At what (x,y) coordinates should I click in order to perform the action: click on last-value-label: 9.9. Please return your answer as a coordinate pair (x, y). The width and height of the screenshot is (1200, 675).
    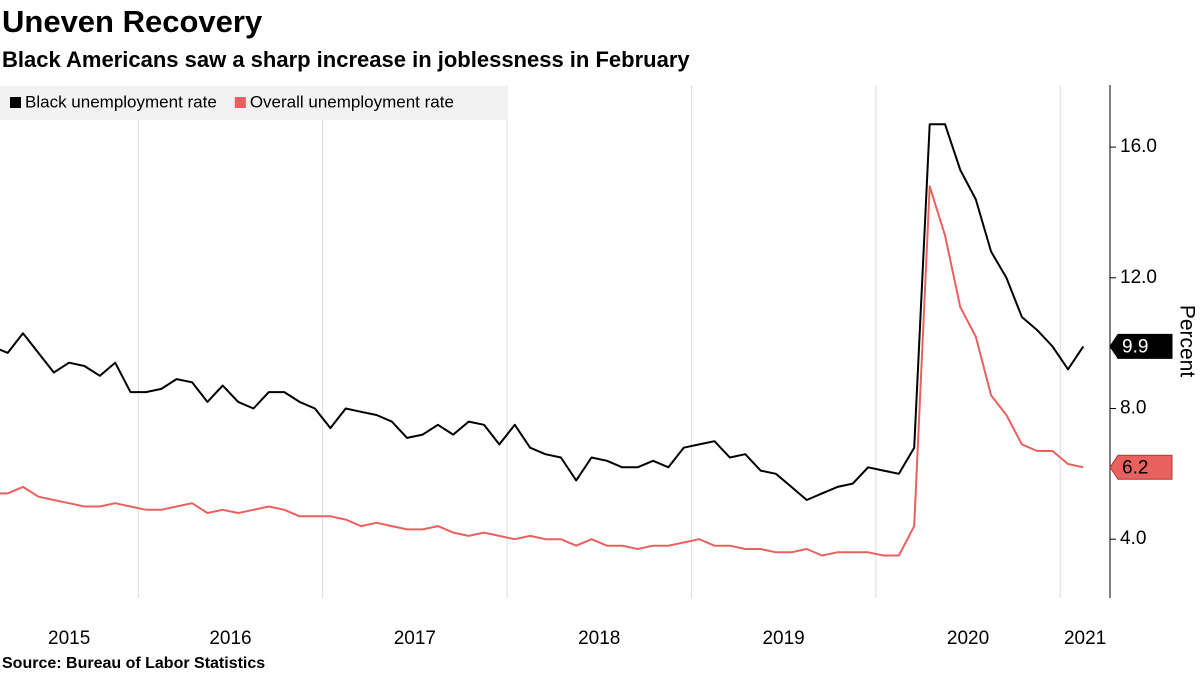
    Looking at the image, I should click on (1135, 346).